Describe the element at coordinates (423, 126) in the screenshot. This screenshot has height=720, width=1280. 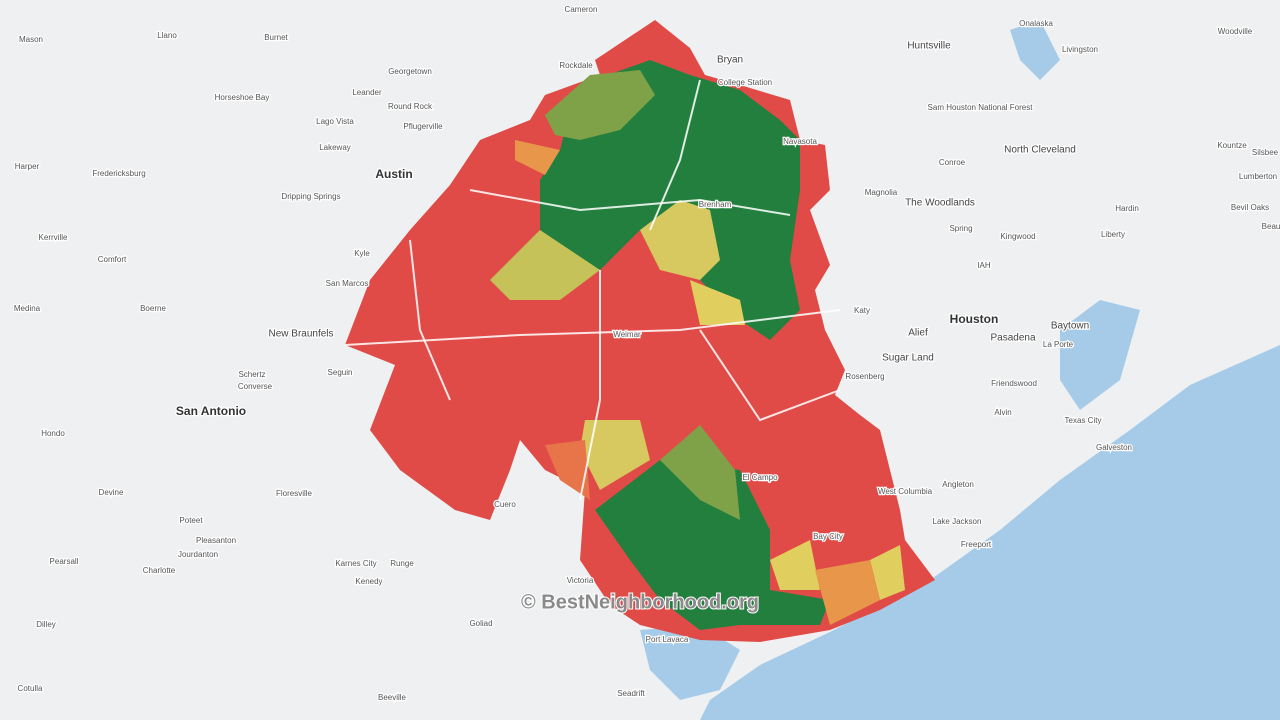
I see `place-label: Pflugerville` at that location.